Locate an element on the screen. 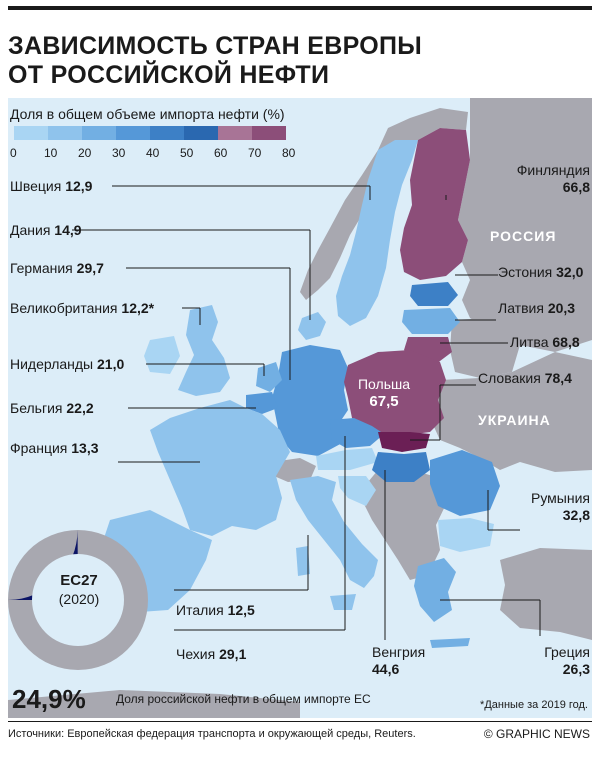 This screenshot has height=777, width=600. donut-label: ЕС27 (2020) is located at coordinates (79, 589).